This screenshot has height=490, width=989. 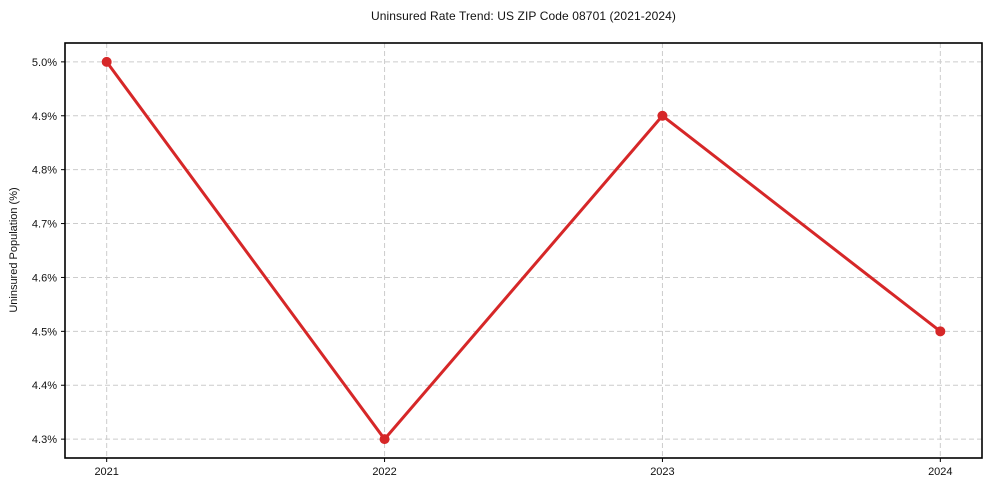 What do you see at coordinates (662, 472) in the screenshot?
I see `x-tick-label: 2023` at bounding box center [662, 472].